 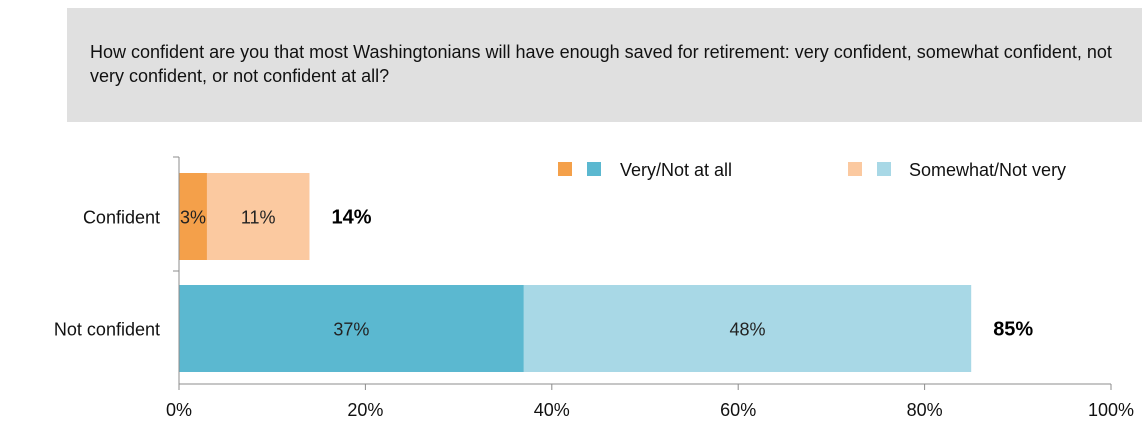 What do you see at coordinates (107, 330) in the screenshot?
I see `category-label: Not confident` at bounding box center [107, 330].